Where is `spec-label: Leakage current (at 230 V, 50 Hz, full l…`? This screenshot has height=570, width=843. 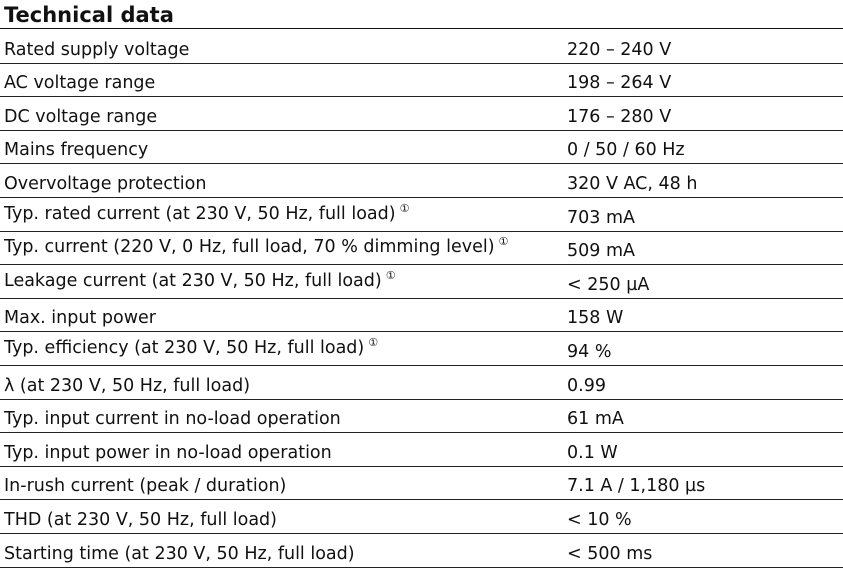
spec-label: Leakage current (at 230 V, 50 Hz, full l… is located at coordinates (200, 279).